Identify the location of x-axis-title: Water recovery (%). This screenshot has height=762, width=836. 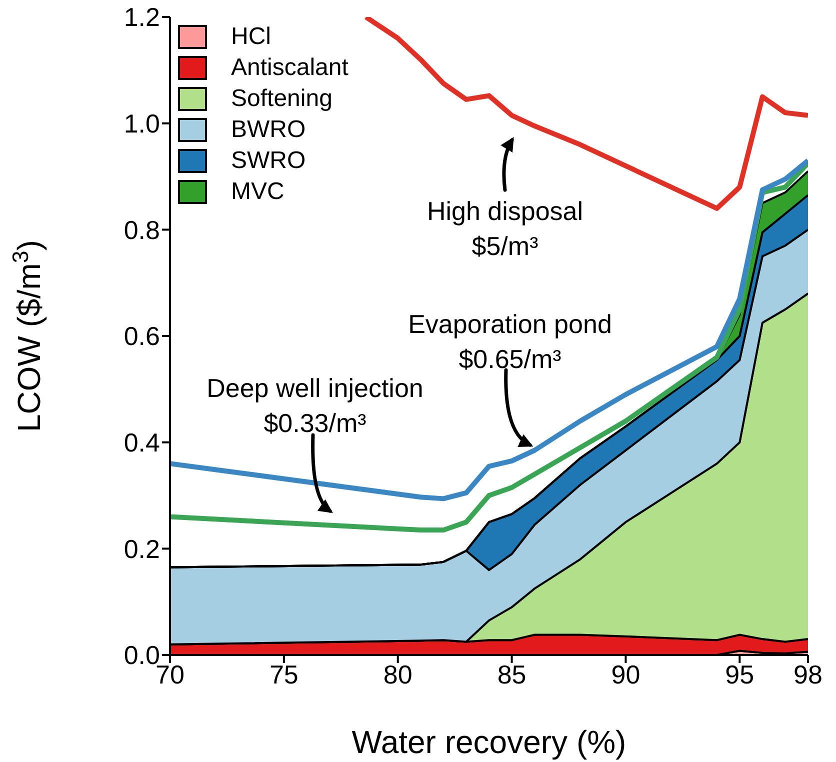
(489, 742).